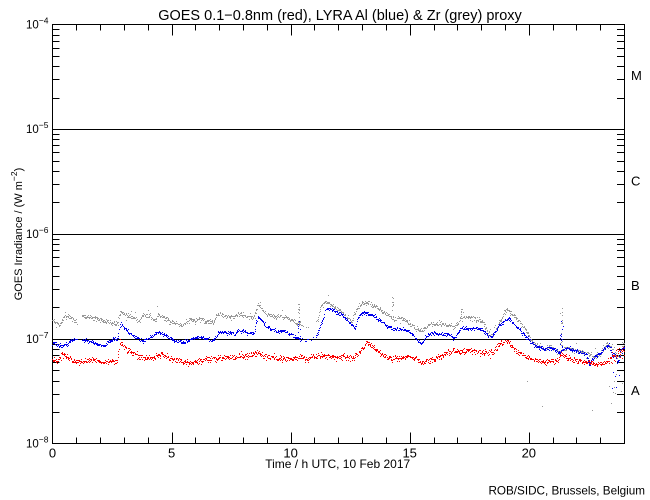  What do you see at coordinates (337, 464) in the screenshot?
I see `svg-text: Time / h UTC, 10 Feb 2017` at bounding box center [337, 464].